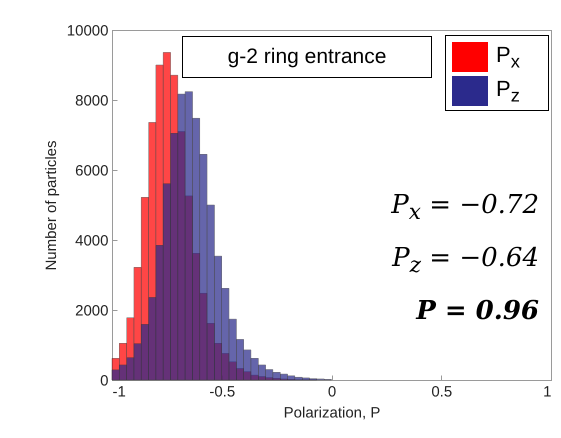 This screenshot has width=561, height=438. What do you see at coordinates (91, 241) in the screenshot?
I see `y-tick-label: 4000` at bounding box center [91, 241].